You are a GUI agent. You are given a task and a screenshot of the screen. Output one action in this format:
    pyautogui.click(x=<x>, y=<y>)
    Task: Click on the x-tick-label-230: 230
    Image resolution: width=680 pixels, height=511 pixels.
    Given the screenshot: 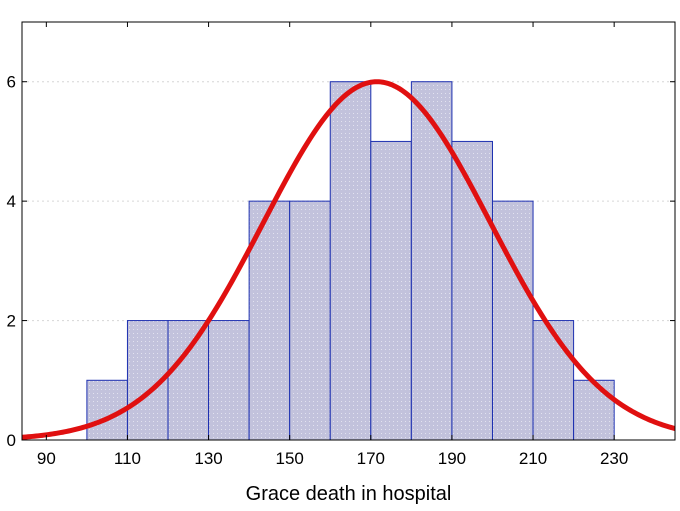 What is the action you would take?
    pyautogui.click(x=614, y=458)
    